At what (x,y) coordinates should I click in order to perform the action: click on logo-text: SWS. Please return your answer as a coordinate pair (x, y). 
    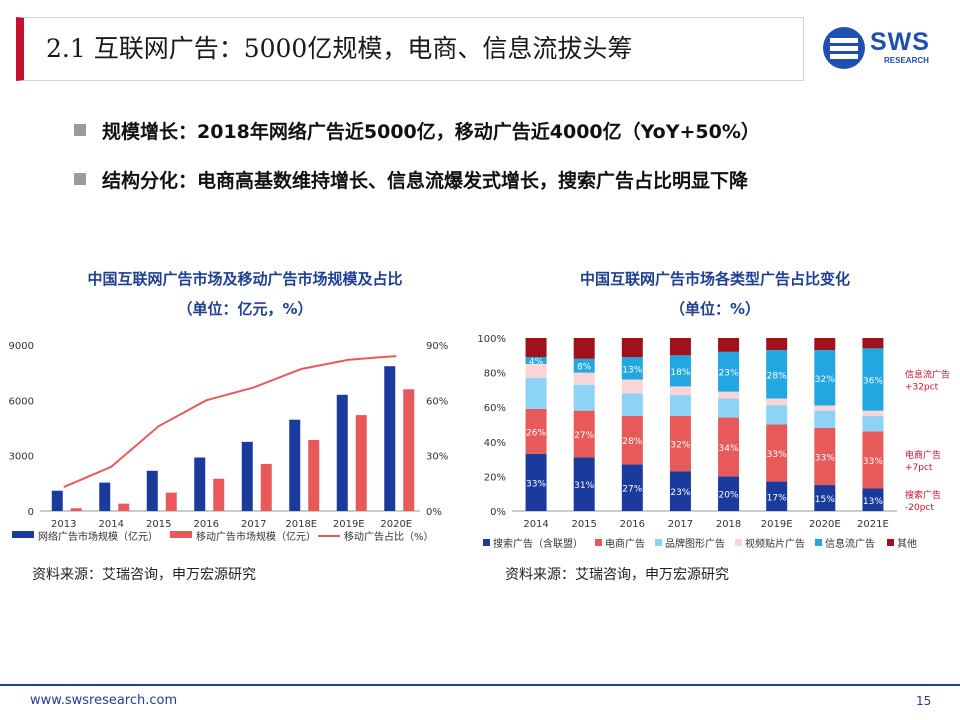
    Looking at the image, I should click on (900, 42).